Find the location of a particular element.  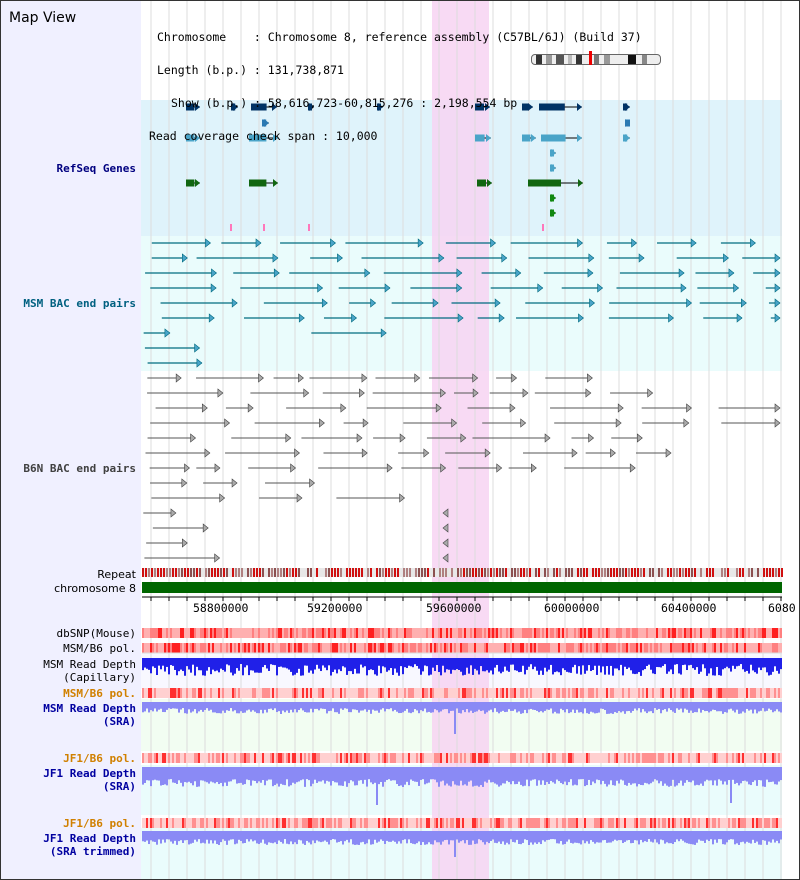

jf1-read-depth-trimmed-label: JF1 Read Depth (SRA trimmed) is located at coordinates (89, 845).